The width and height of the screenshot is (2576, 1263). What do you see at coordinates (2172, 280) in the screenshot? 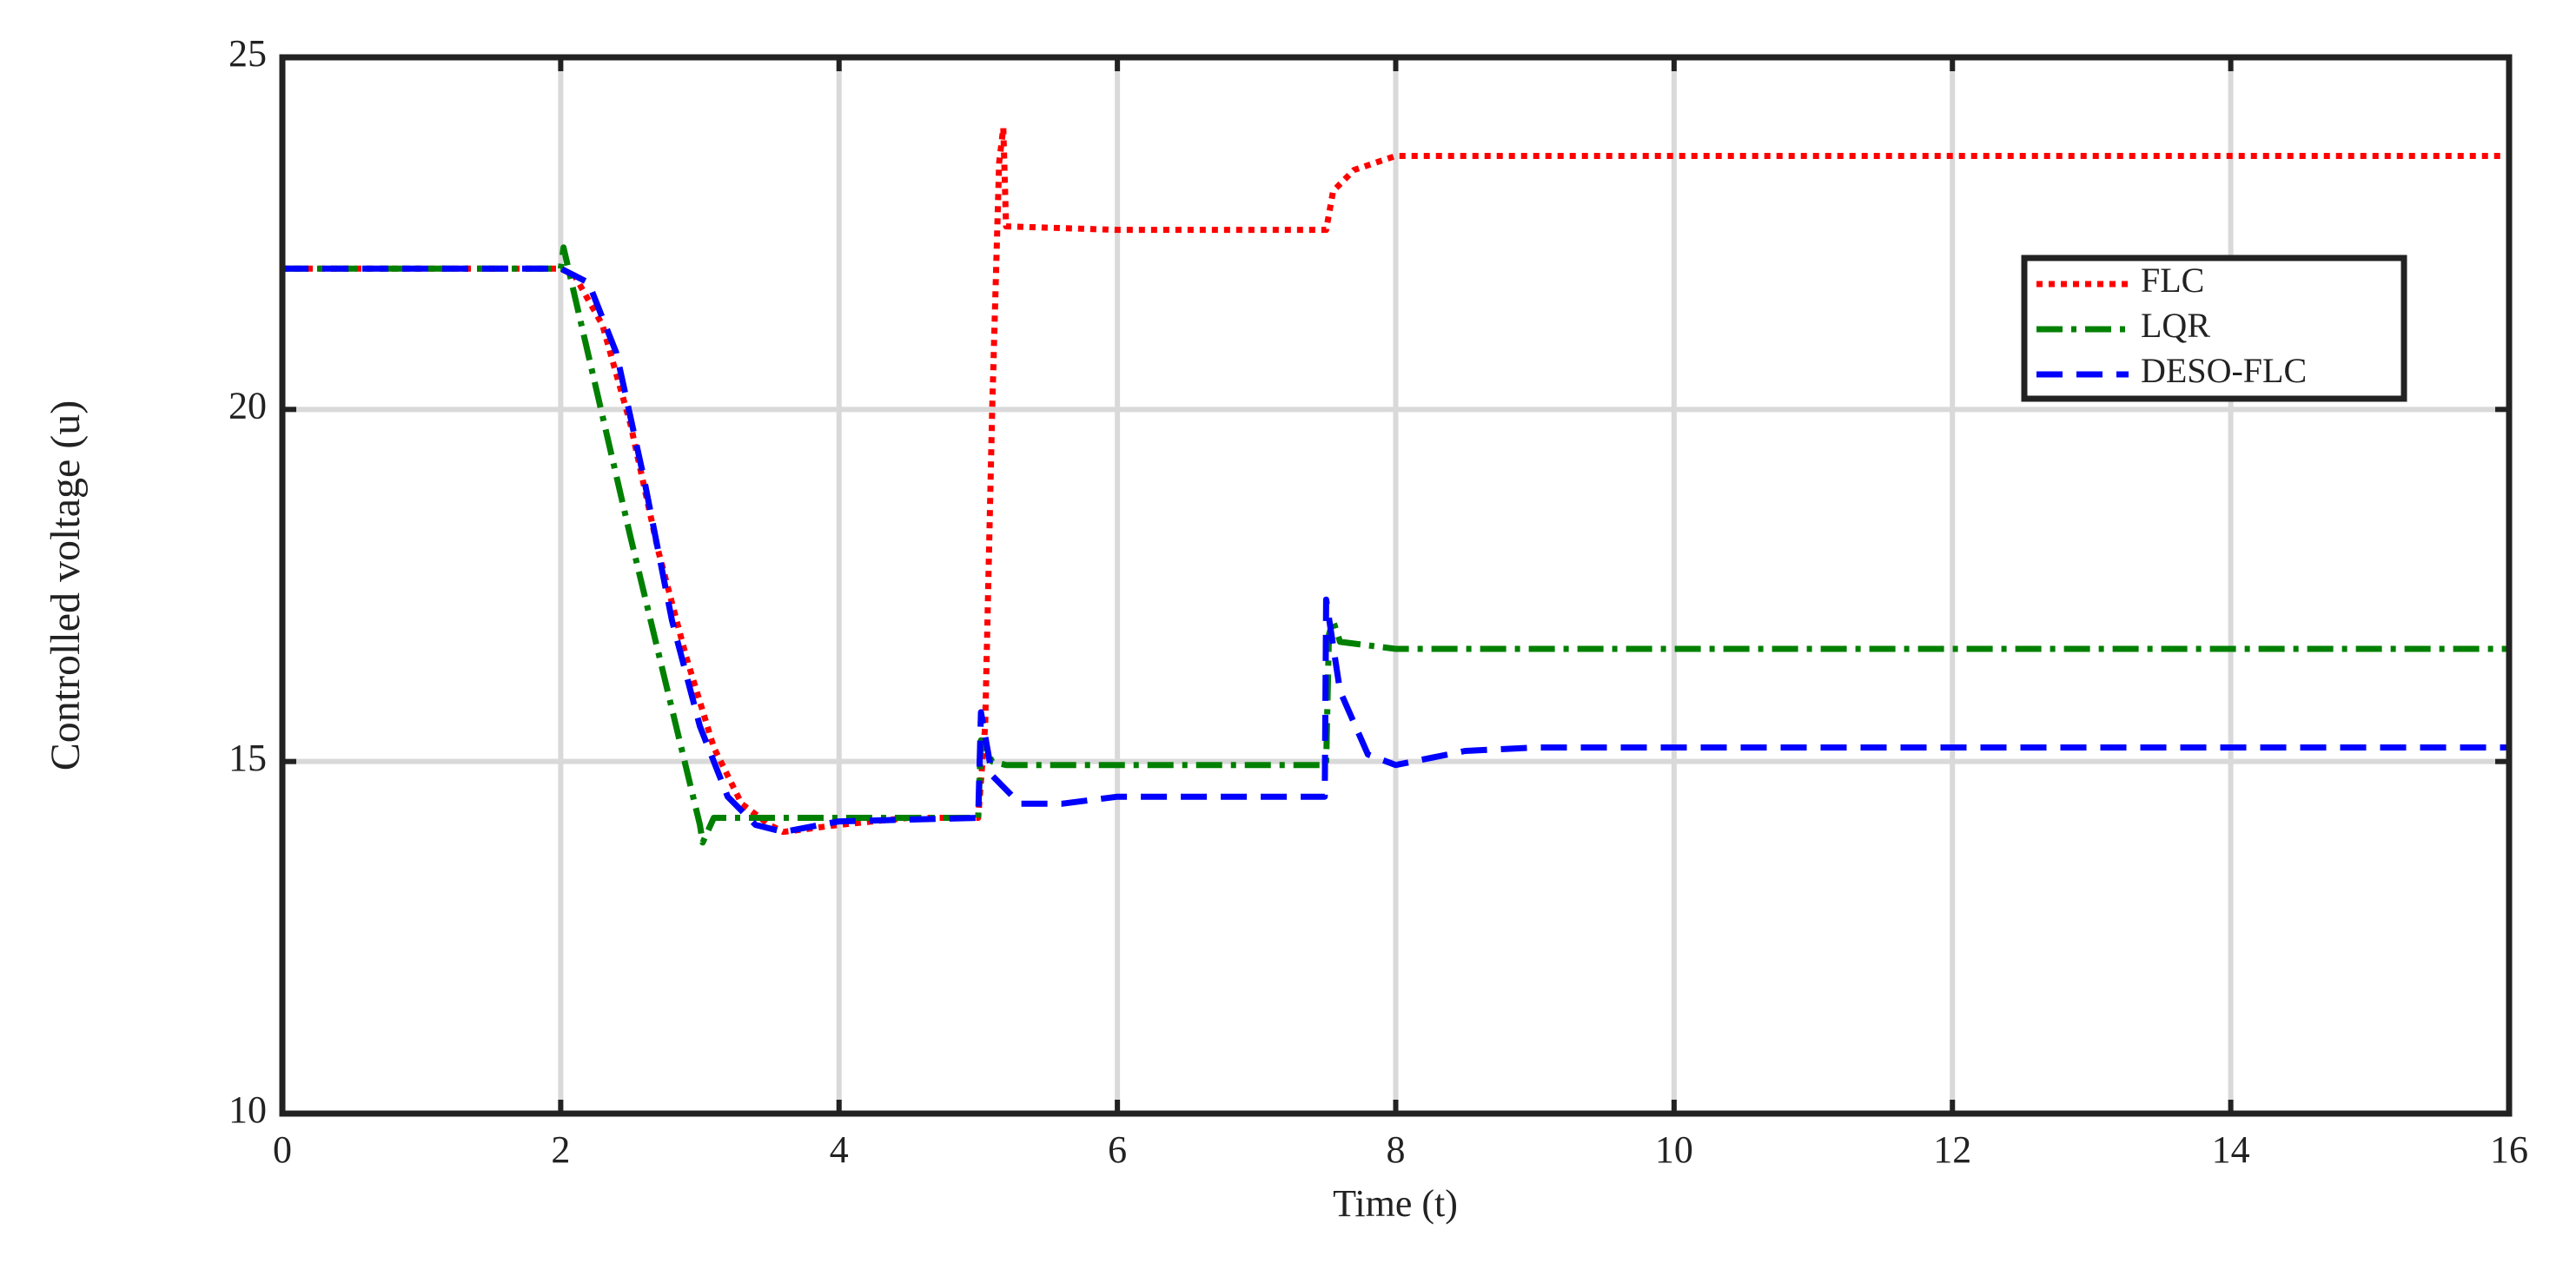
I see `legend-label: FLC` at bounding box center [2172, 280].